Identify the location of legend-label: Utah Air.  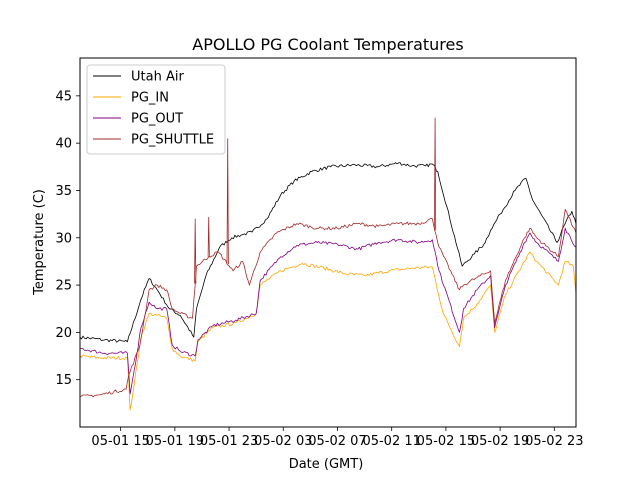
(157, 77).